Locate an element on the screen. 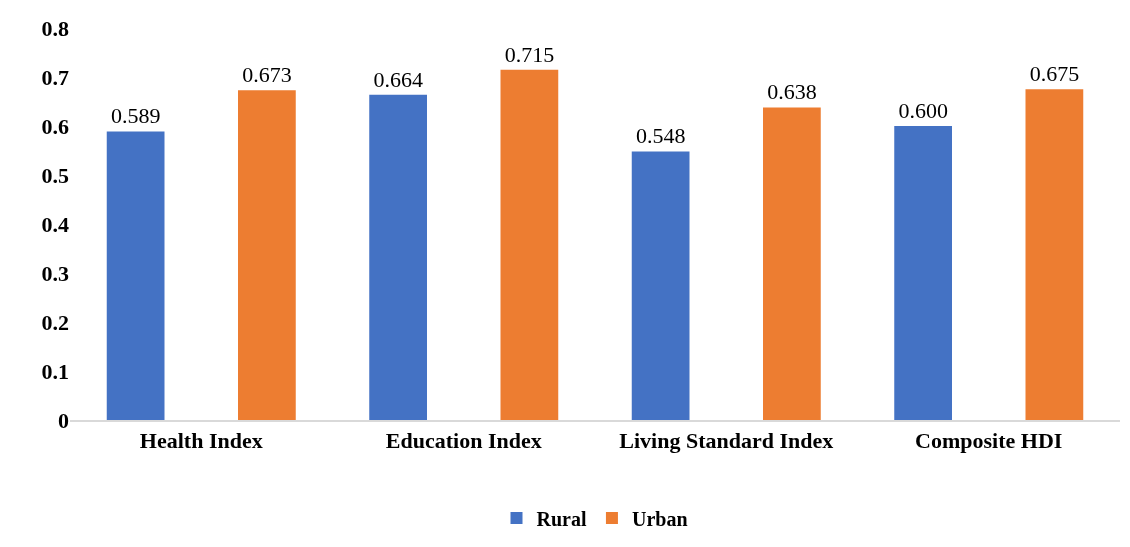 This screenshot has width=1130, height=547. x-tick-label: Composite HDI is located at coordinates (989, 440).